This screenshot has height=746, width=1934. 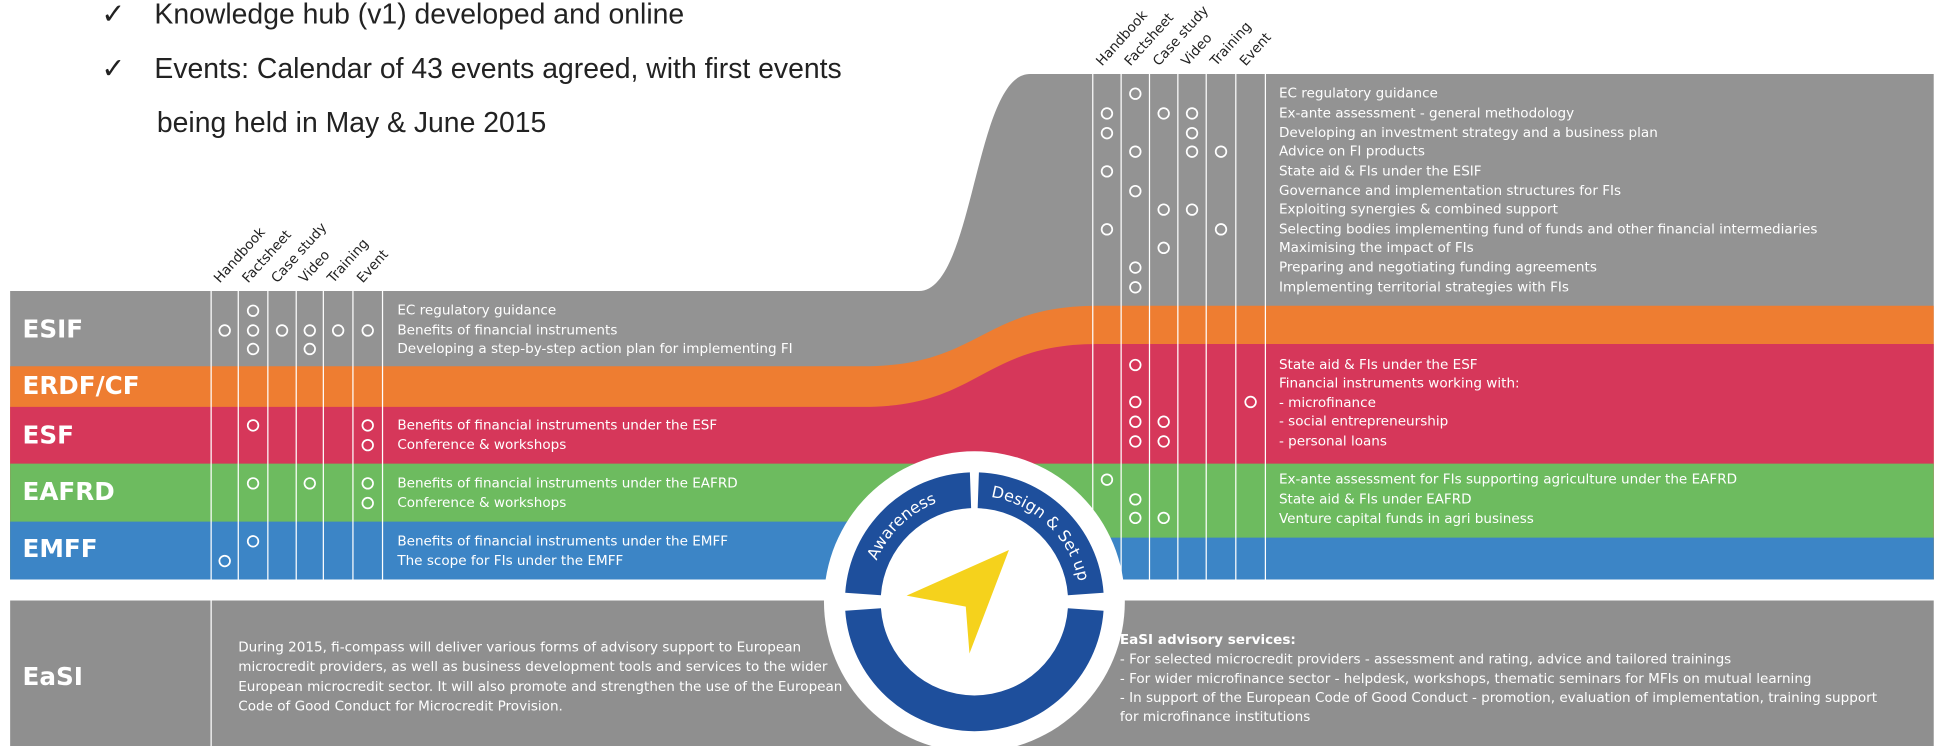 I want to click on item: - microfinance, so click(x=1327, y=403).